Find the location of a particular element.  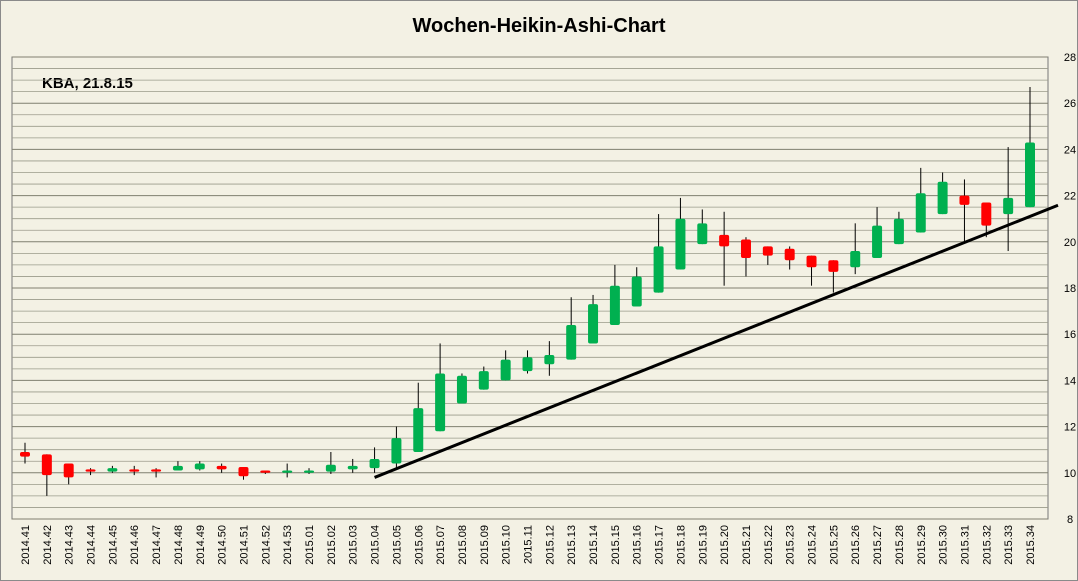

x-tick-label: 2015.19 is located at coordinates (703, 545).